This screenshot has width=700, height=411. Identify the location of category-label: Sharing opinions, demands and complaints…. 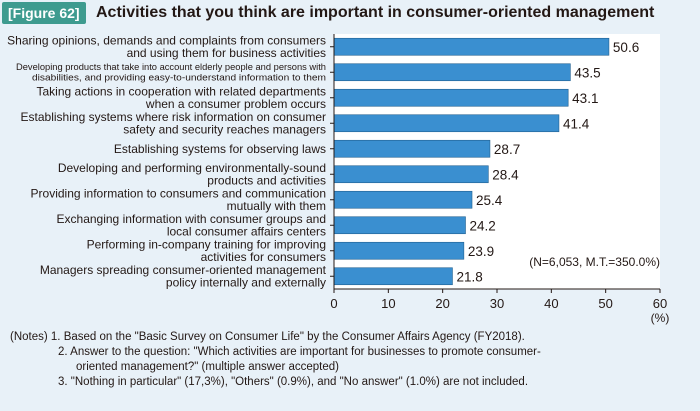
(166, 41).